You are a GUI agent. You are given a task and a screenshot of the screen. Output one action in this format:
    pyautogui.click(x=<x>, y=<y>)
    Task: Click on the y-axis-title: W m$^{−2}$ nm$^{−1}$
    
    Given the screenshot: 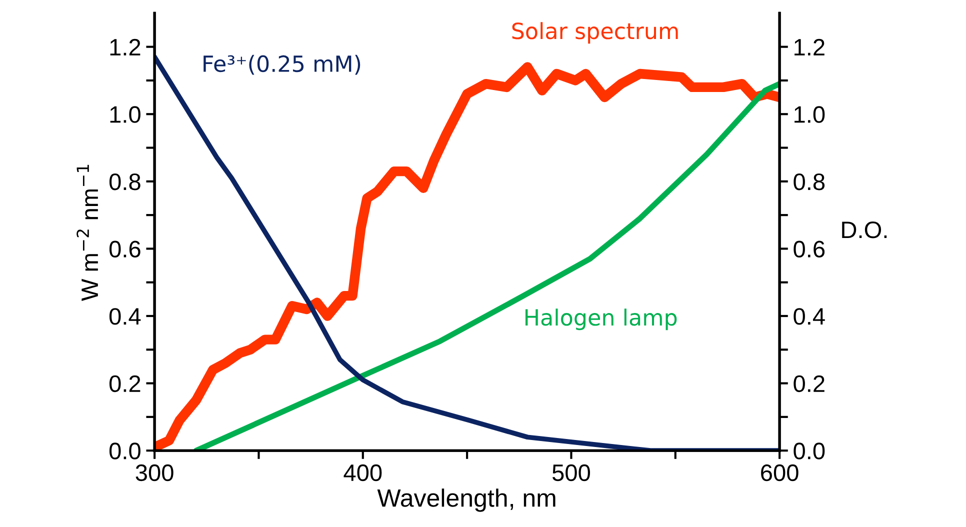 What is the action you would take?
    pyautogui.click(x=87, y=232)
    